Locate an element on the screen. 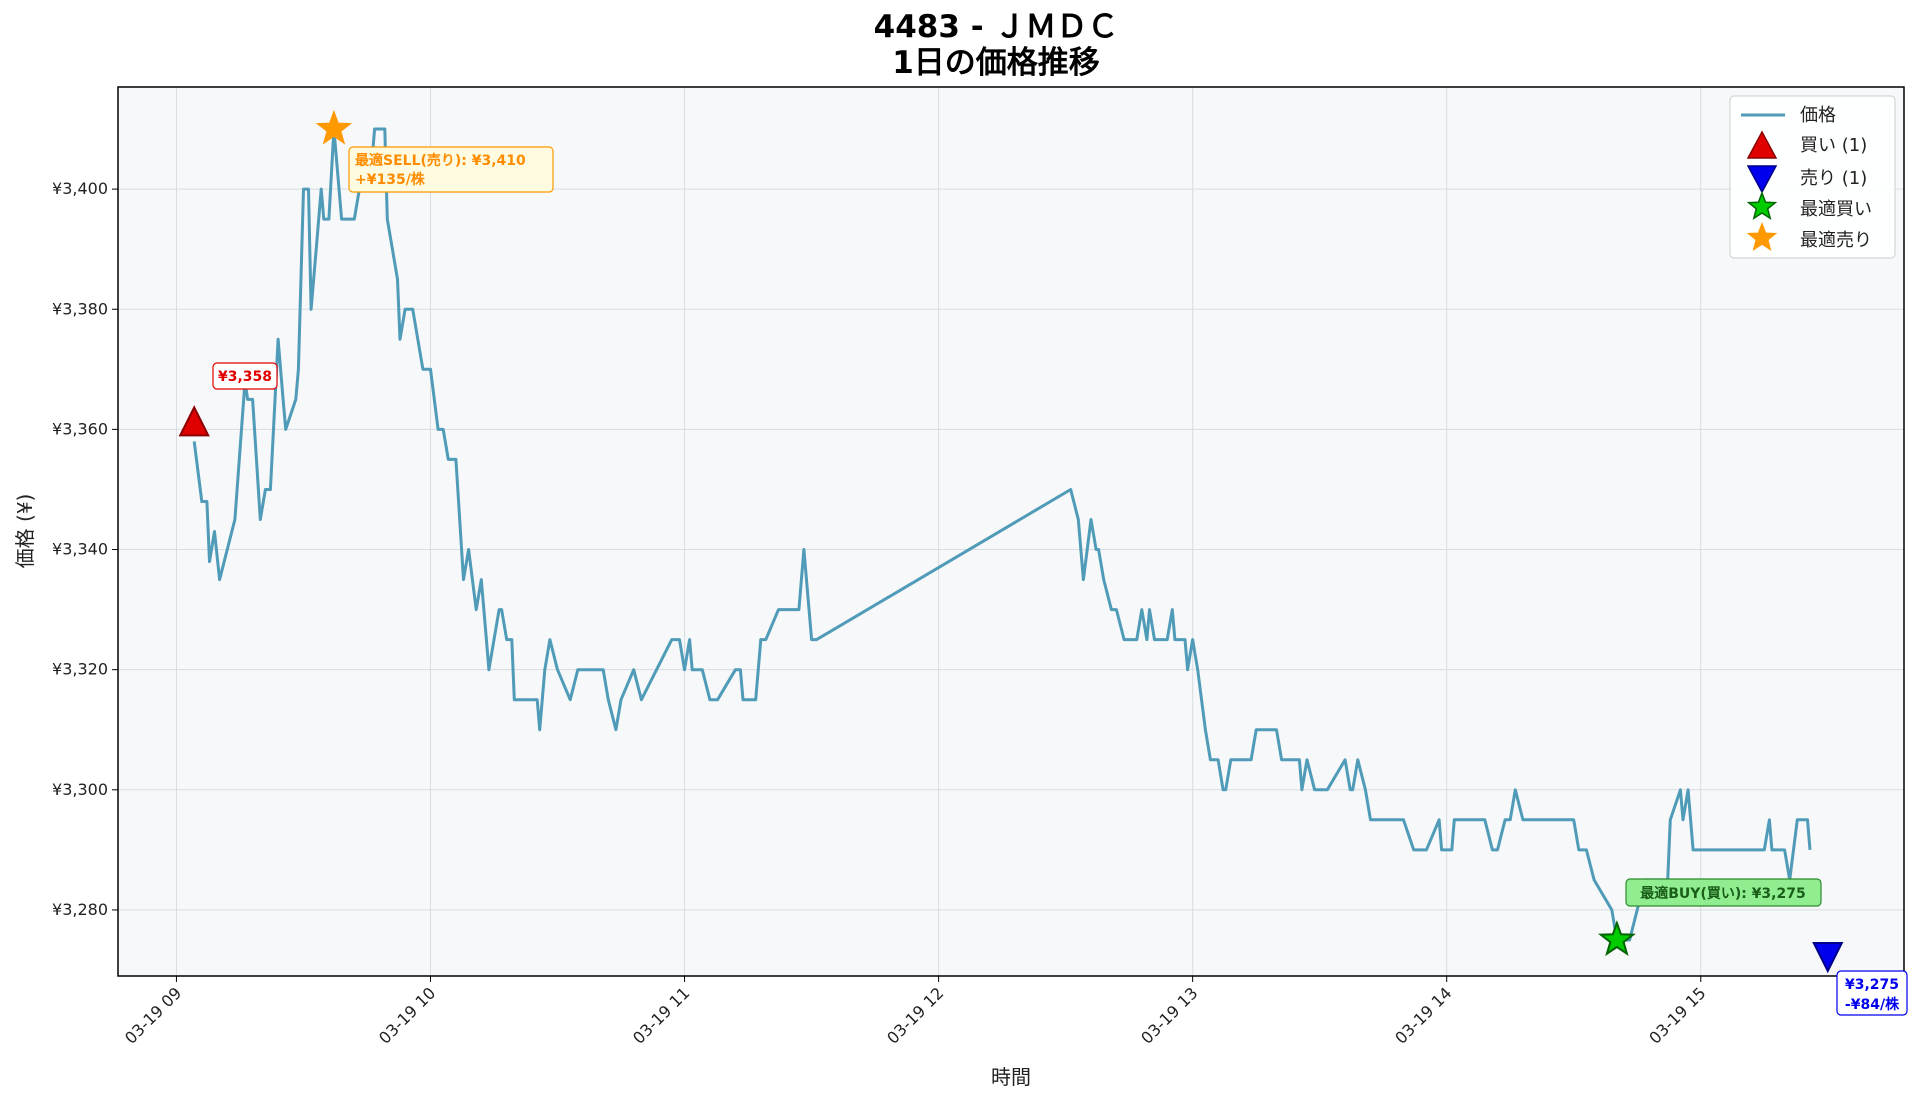 This screenshot has width=1920, height=1102. best-sell-marker is located at coordinates (334, 127).